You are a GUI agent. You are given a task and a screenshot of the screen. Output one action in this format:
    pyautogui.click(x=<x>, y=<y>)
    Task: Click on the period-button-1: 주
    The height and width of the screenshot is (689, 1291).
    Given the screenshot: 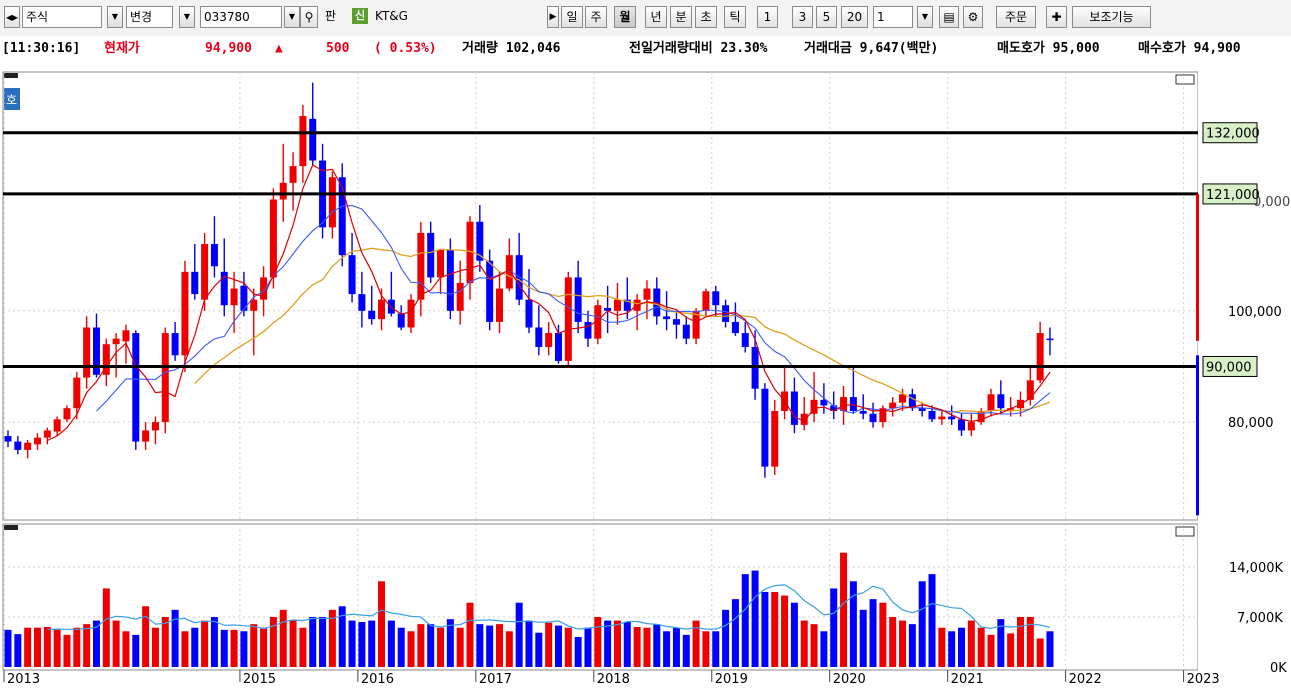 What is the action you would take?
    pyautogui.click(x=596, y=17)
    